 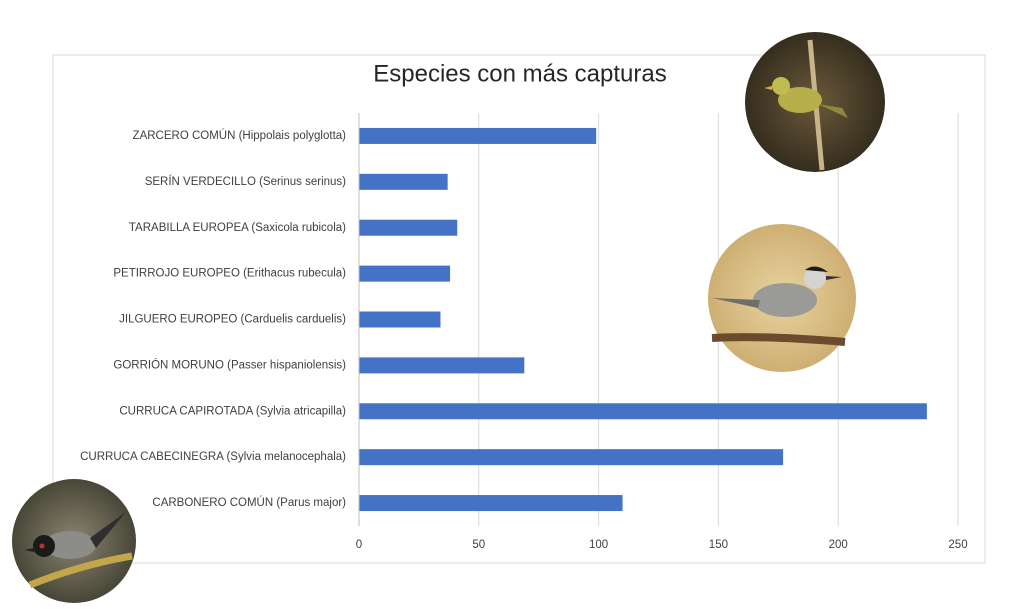 I want to click on y-tick-label: GORRIÓN MORUNO (Passer hispaniolensis), so click(x=229, y=364).